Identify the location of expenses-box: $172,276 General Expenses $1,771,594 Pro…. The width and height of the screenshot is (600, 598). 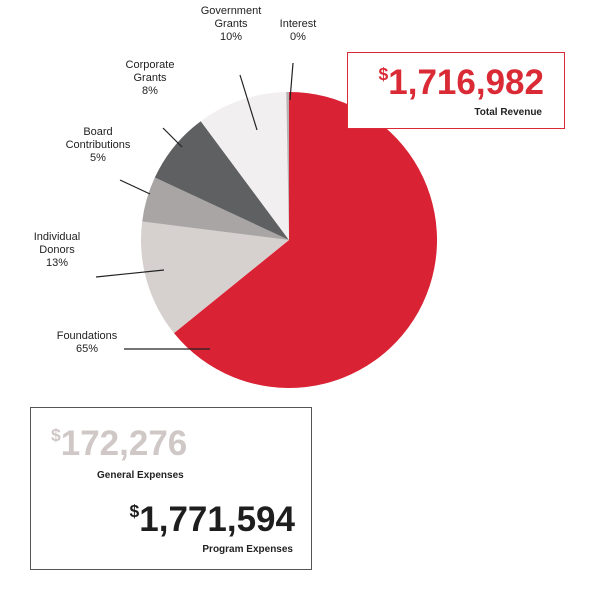
(171, 488).